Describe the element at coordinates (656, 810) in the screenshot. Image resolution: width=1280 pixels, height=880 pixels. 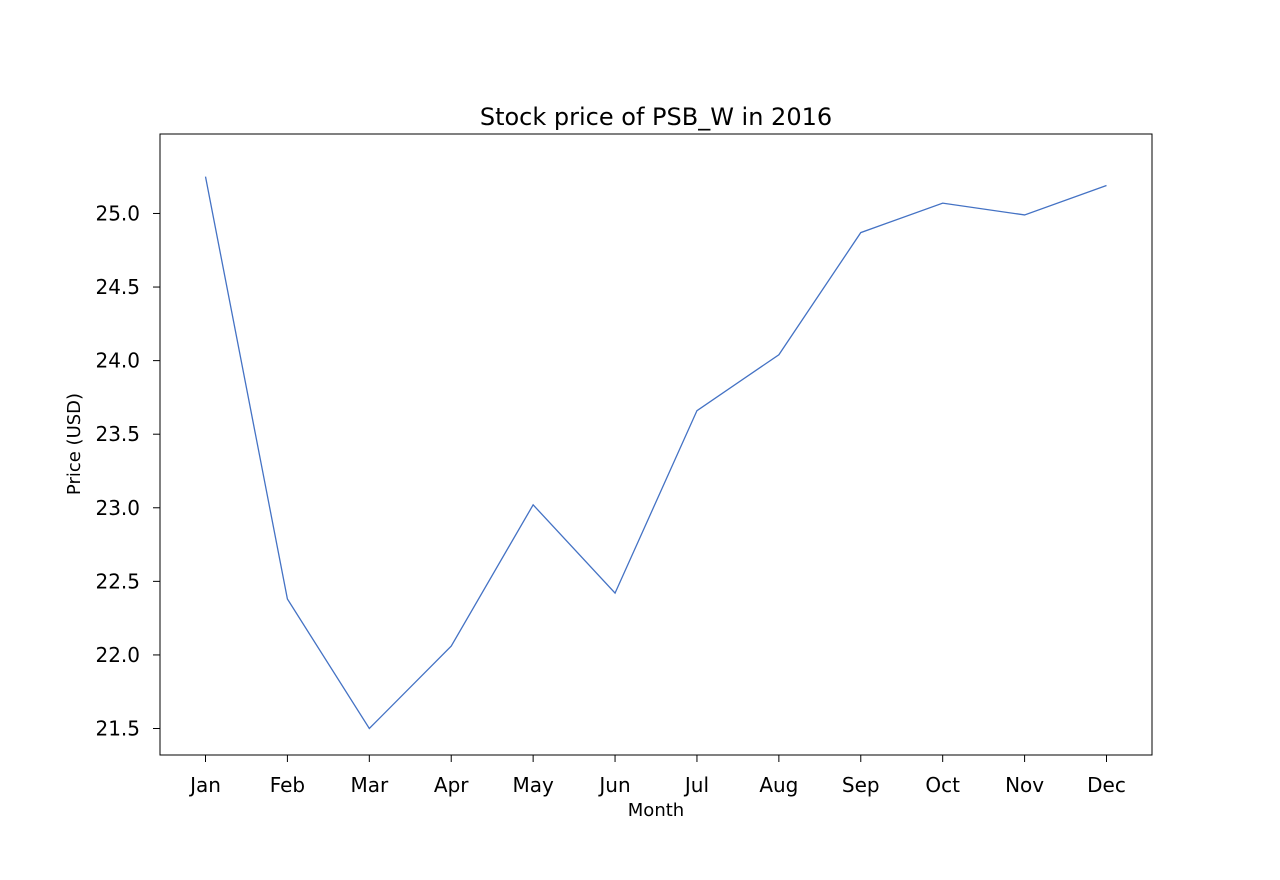
I see `x-axis-title: Month` at that location.